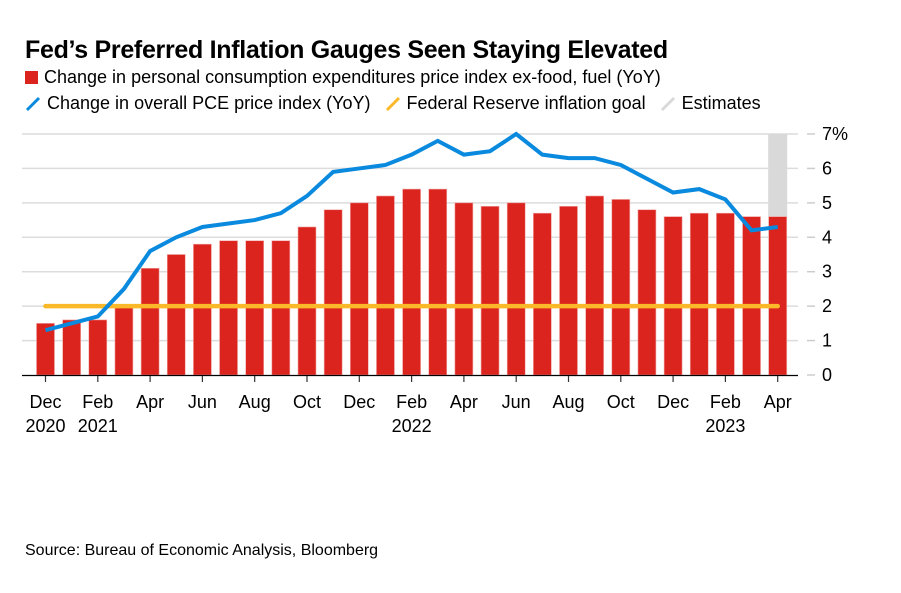 The height and width of the screenshot is (593, 901). What do you see at coordinates (31, 77) in the screenshot?
I see `bar-swatch-icon` at bounding box center [31, 77].